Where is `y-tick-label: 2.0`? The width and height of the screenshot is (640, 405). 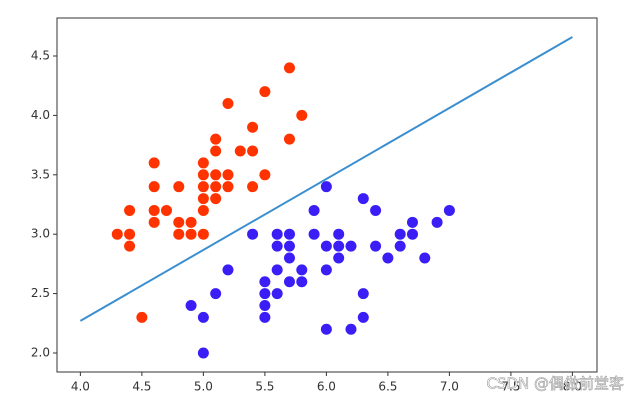 y-tick-label: 2.0 is located at coordinates (40, 352).